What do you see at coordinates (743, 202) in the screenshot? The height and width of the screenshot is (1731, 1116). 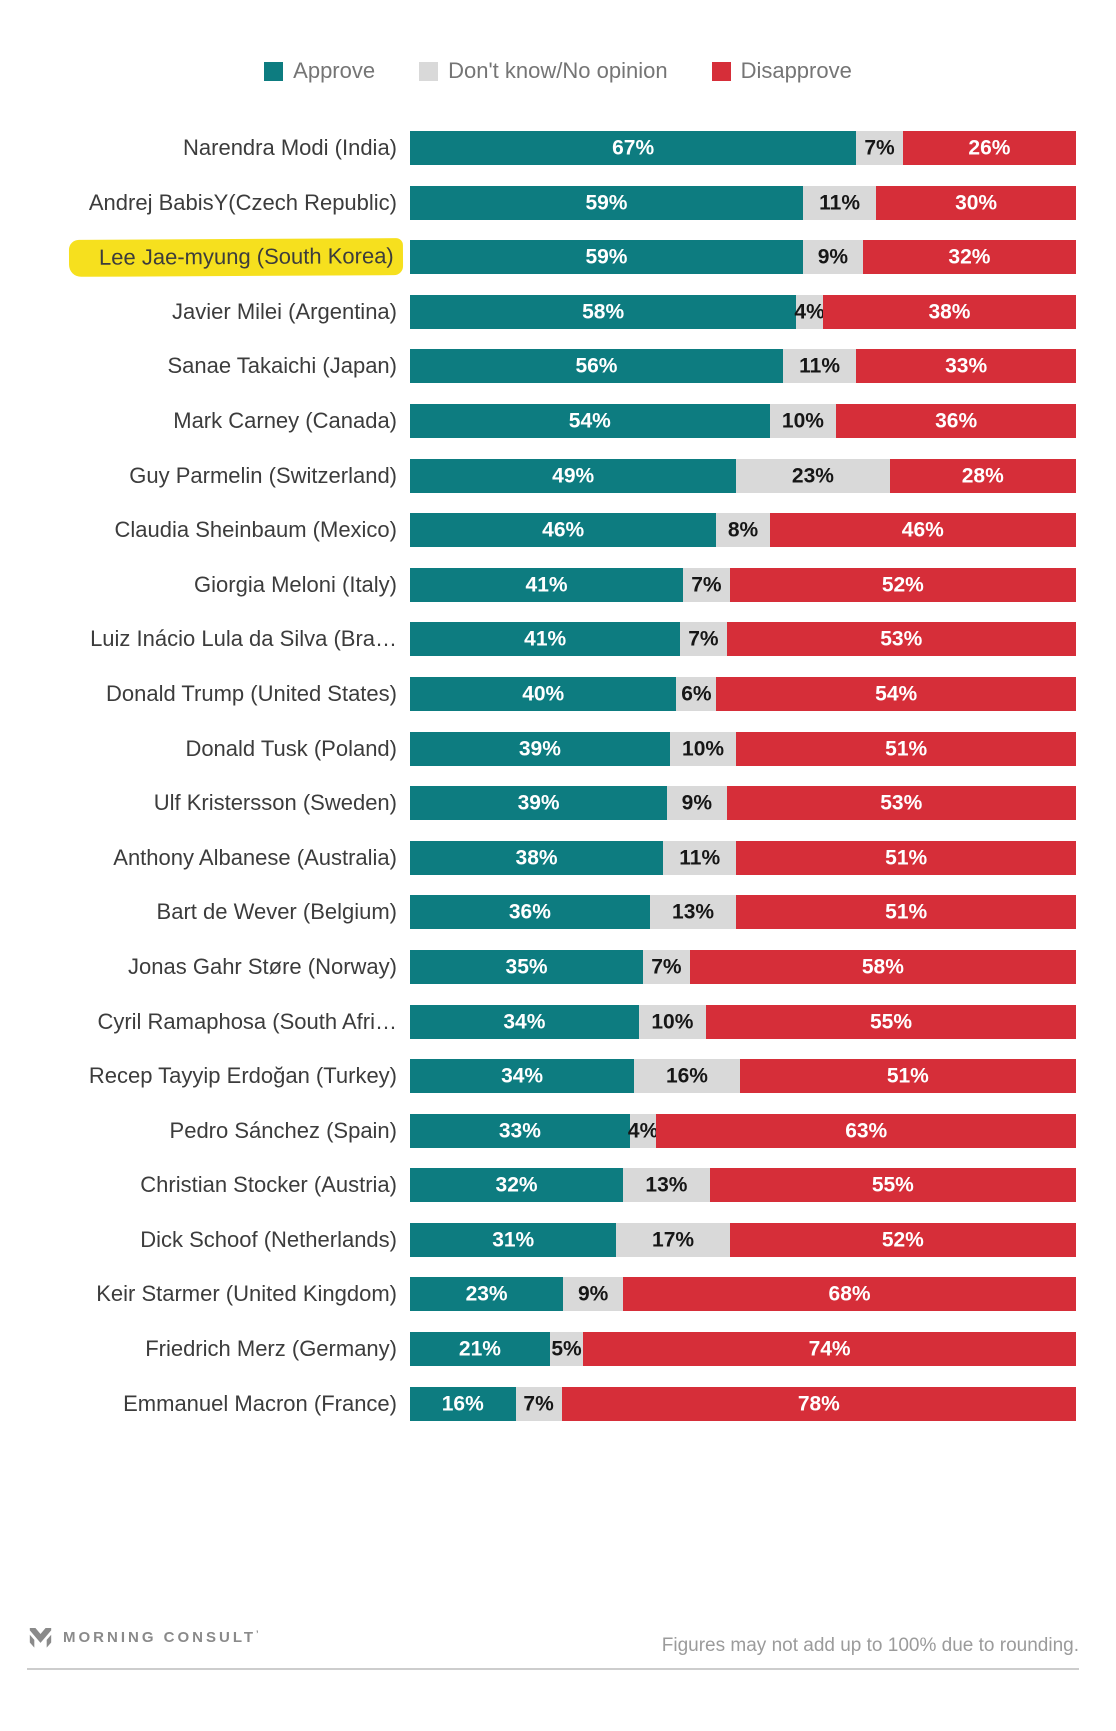 I see `stacked-bar: 59% 11% 30%` at bounding box center [743, 202].